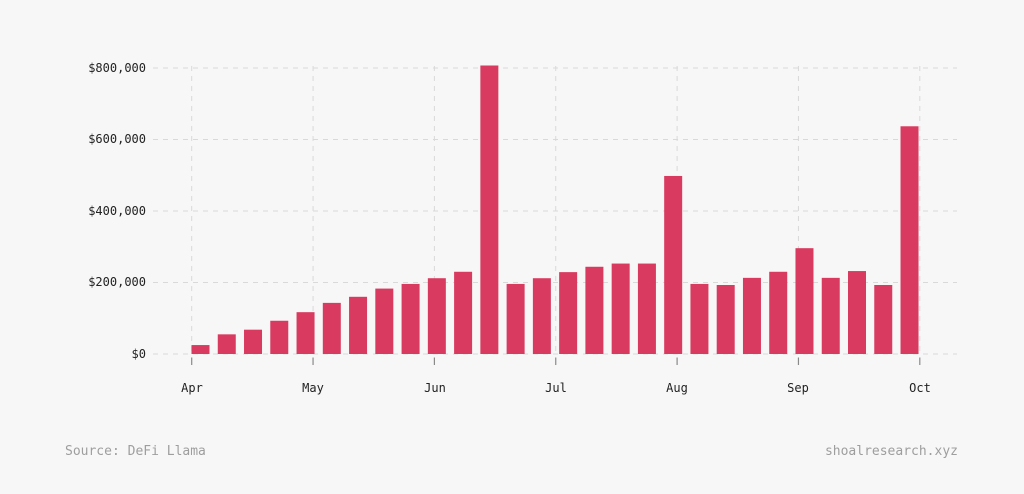 The height and width of the screenshot is (494, 1024). What do you see at coordinates (192, 388) in the screenshot?
I see `x-axis-label: Apr` at bounding box center [192, 388].